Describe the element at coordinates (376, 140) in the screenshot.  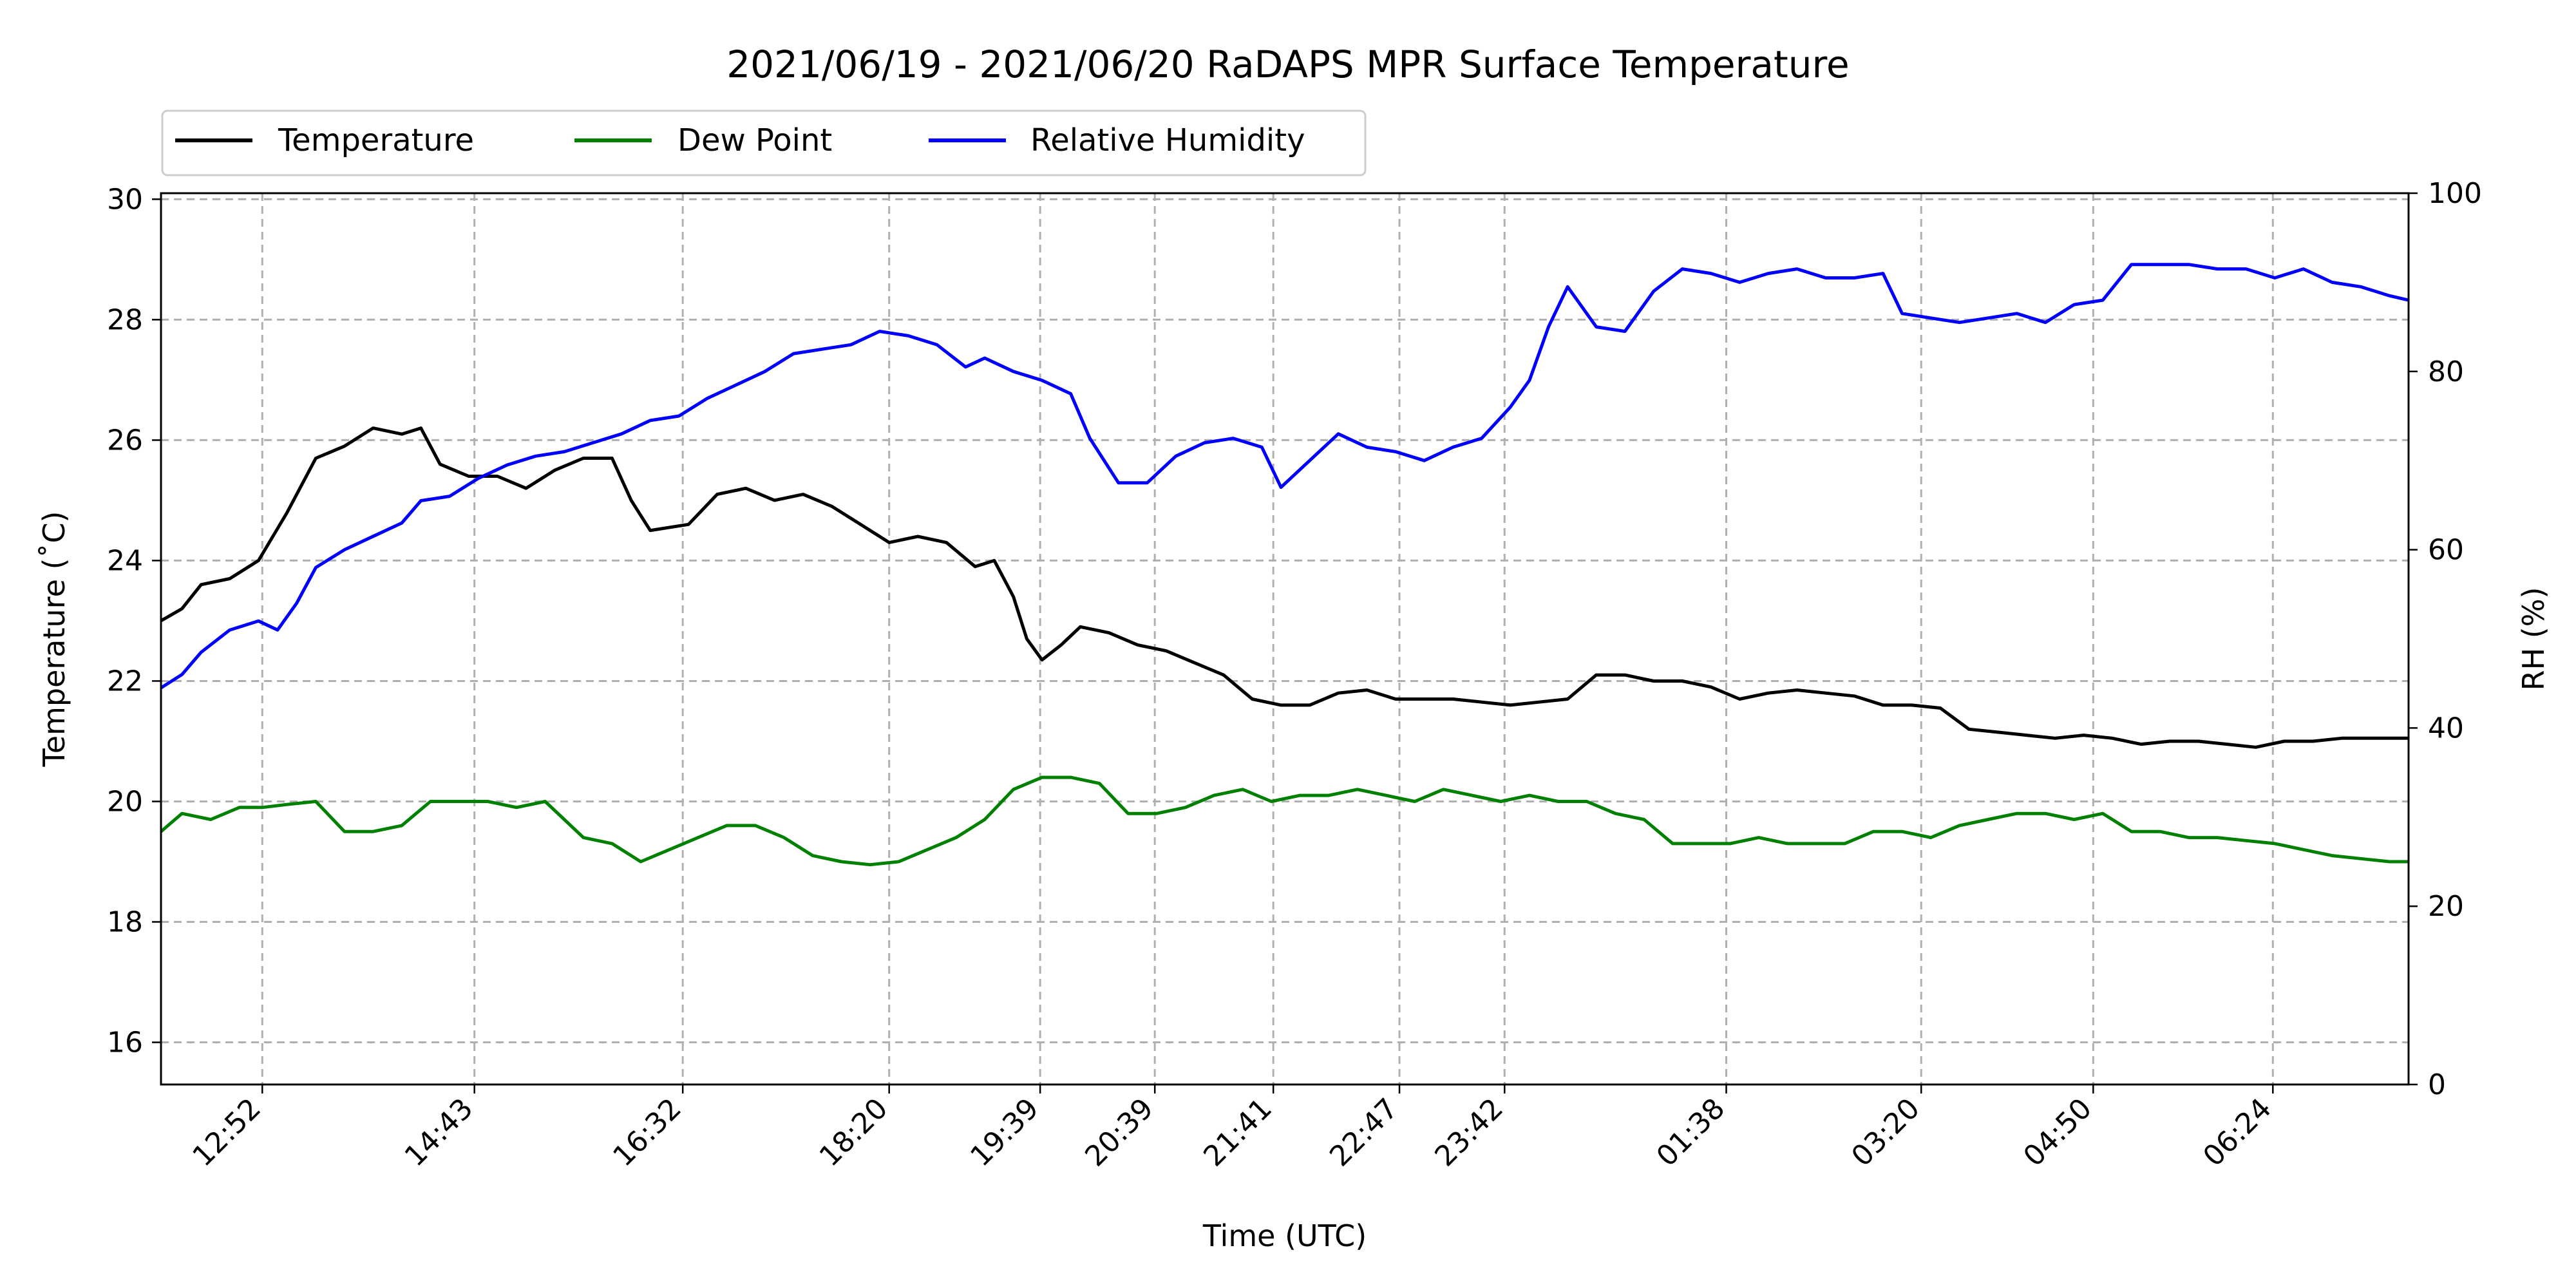
I see `legend-label-temperature: Temperature` at that location.